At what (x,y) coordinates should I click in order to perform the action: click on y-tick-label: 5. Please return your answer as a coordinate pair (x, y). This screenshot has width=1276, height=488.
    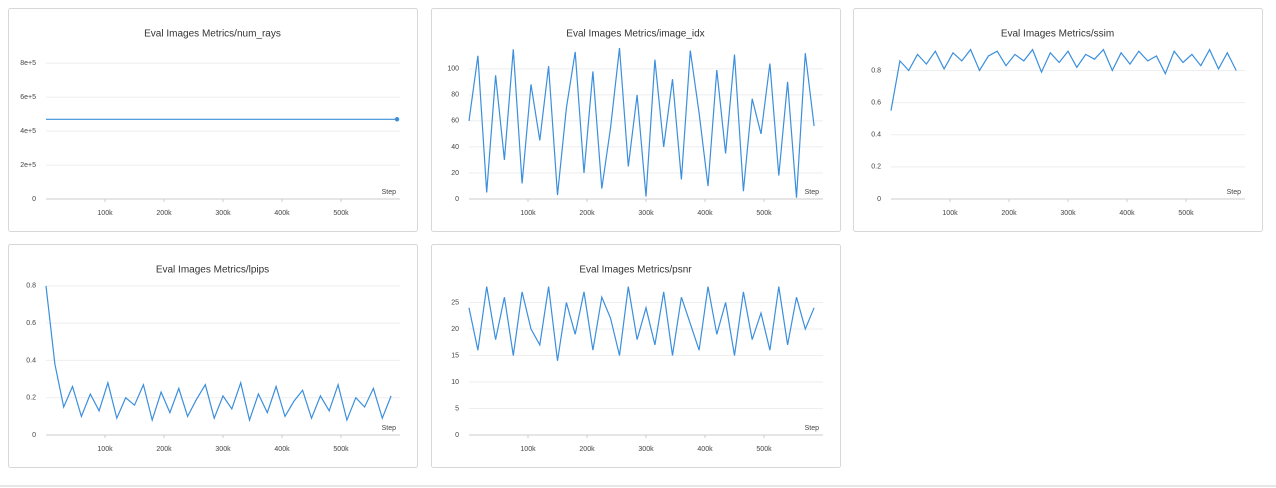
    Looking at the image, I should click on (457, 408).